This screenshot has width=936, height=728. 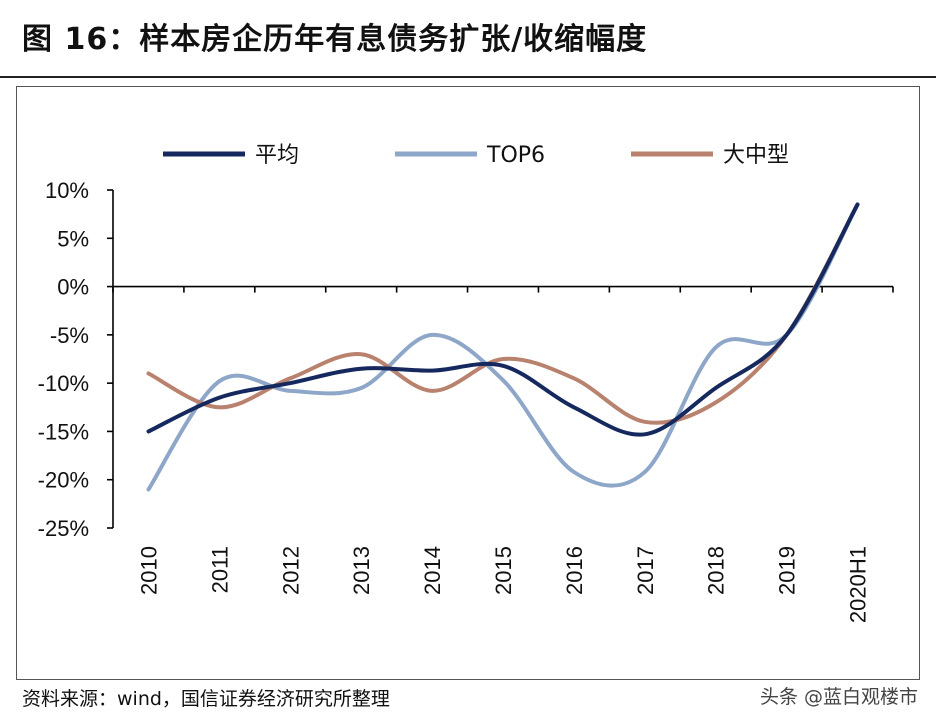 I want to click on x-tick-label: 2012, so click(x=290, y=570).